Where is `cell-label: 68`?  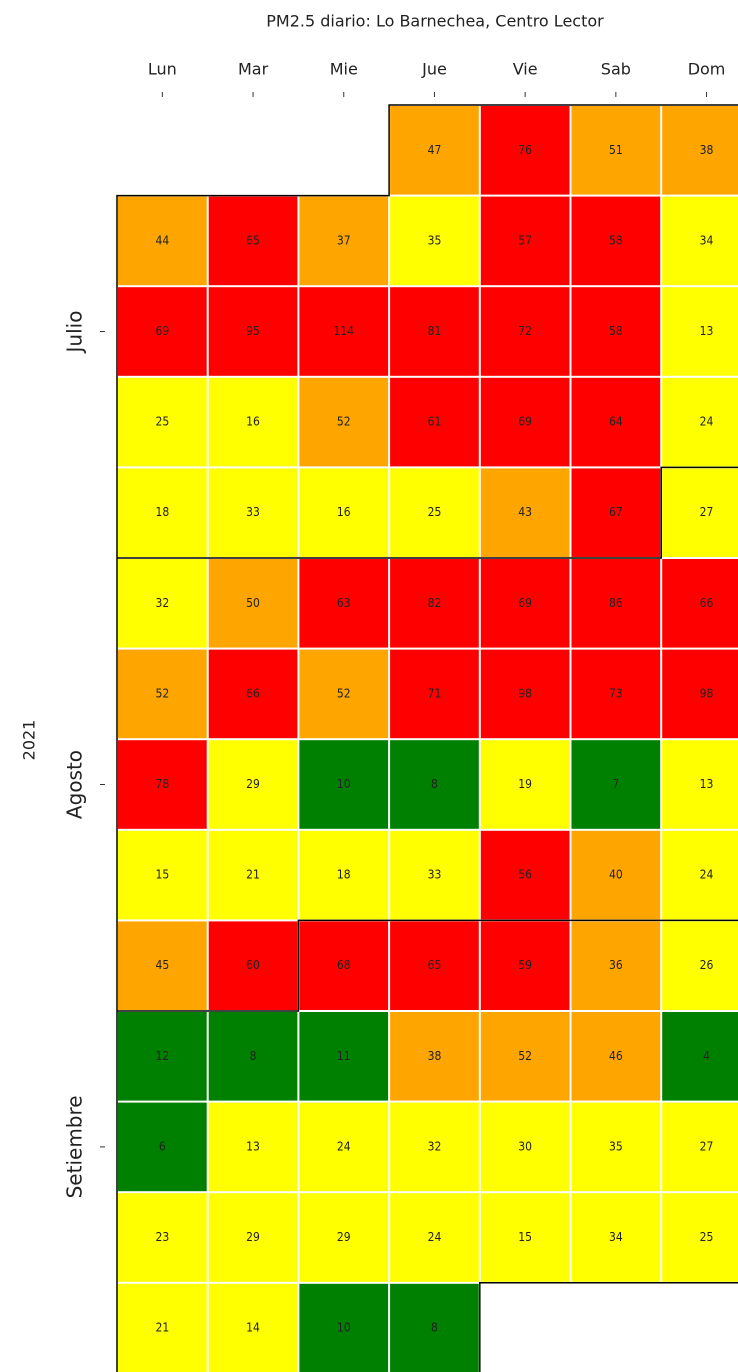 cell-label: 68 is located at coordinates (344, 965).